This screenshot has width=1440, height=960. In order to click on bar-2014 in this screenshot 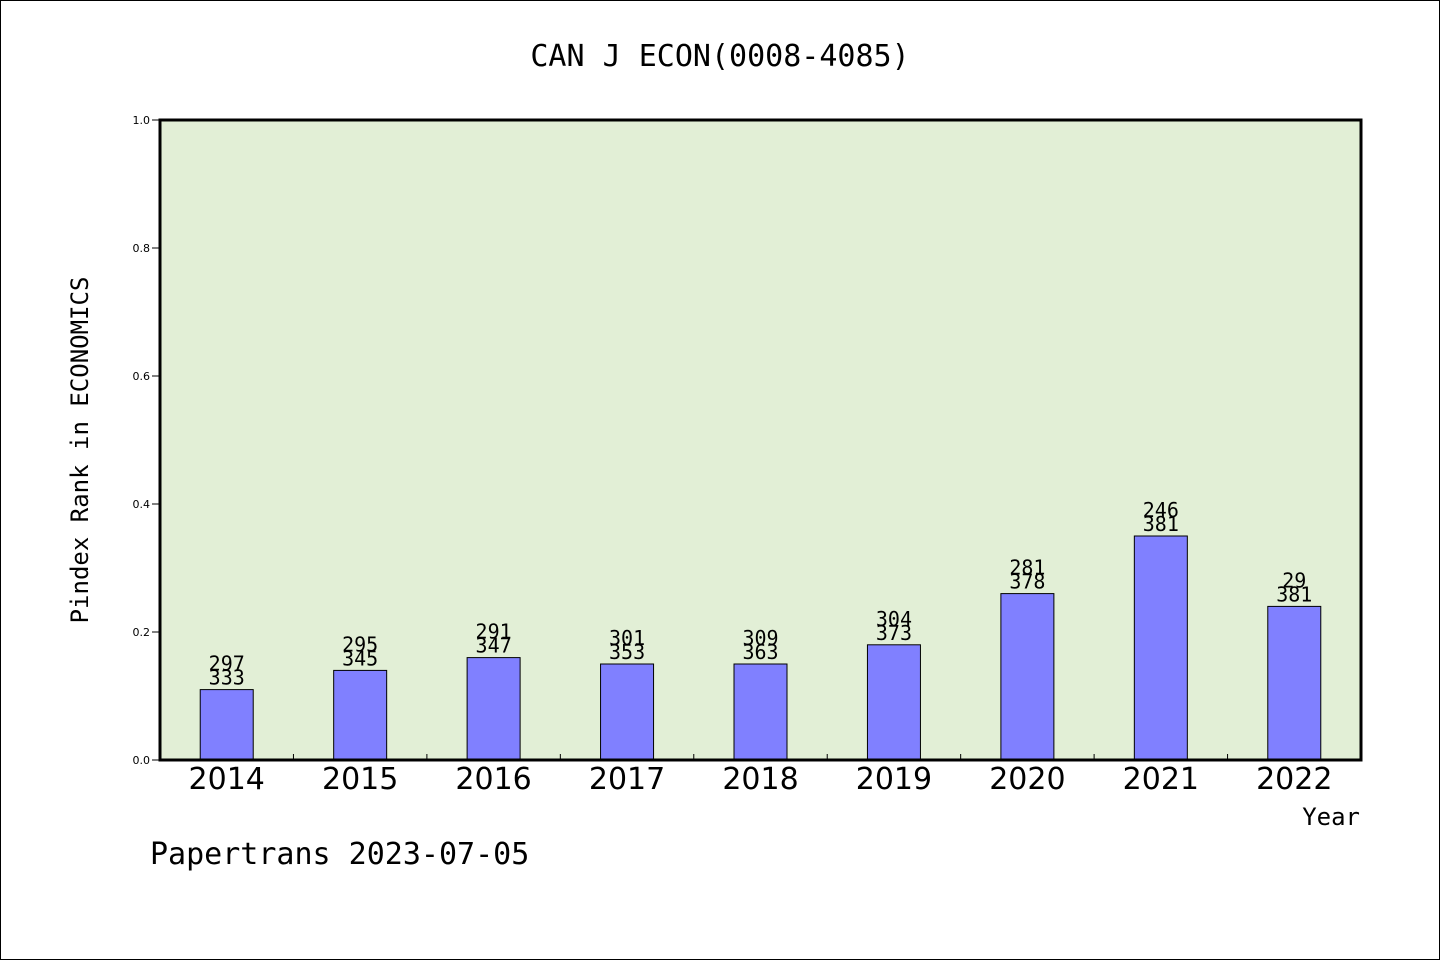, I will do `click(226, 725)`.